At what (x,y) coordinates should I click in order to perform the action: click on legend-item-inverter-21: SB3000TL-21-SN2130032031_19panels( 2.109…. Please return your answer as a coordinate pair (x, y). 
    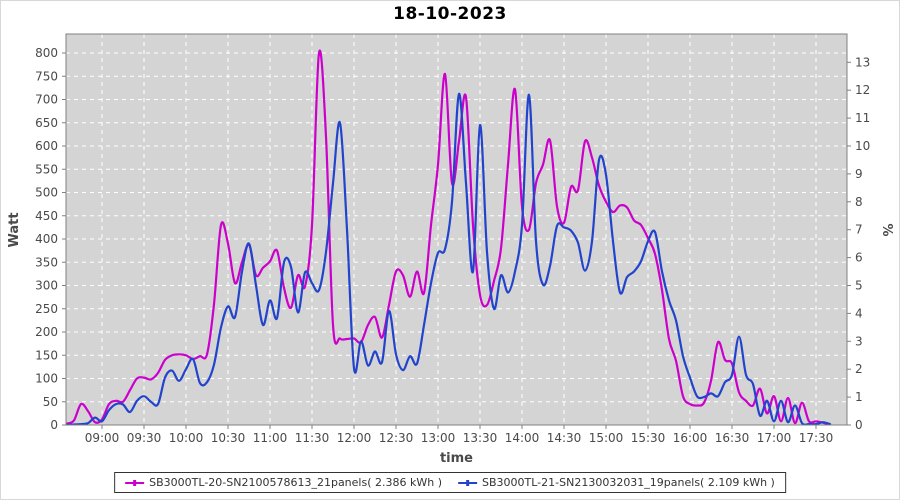
    Looking at the image, I should click on (616, 482).